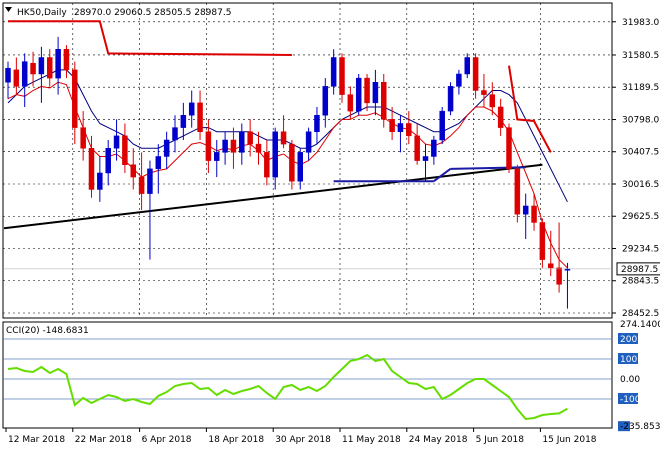 This screenshot has height=454, width=660. What do you see at coordinates (640, 121) in the screenshot?
I see `price-tick-label: 30798.0` at bounding box center [640, 121].